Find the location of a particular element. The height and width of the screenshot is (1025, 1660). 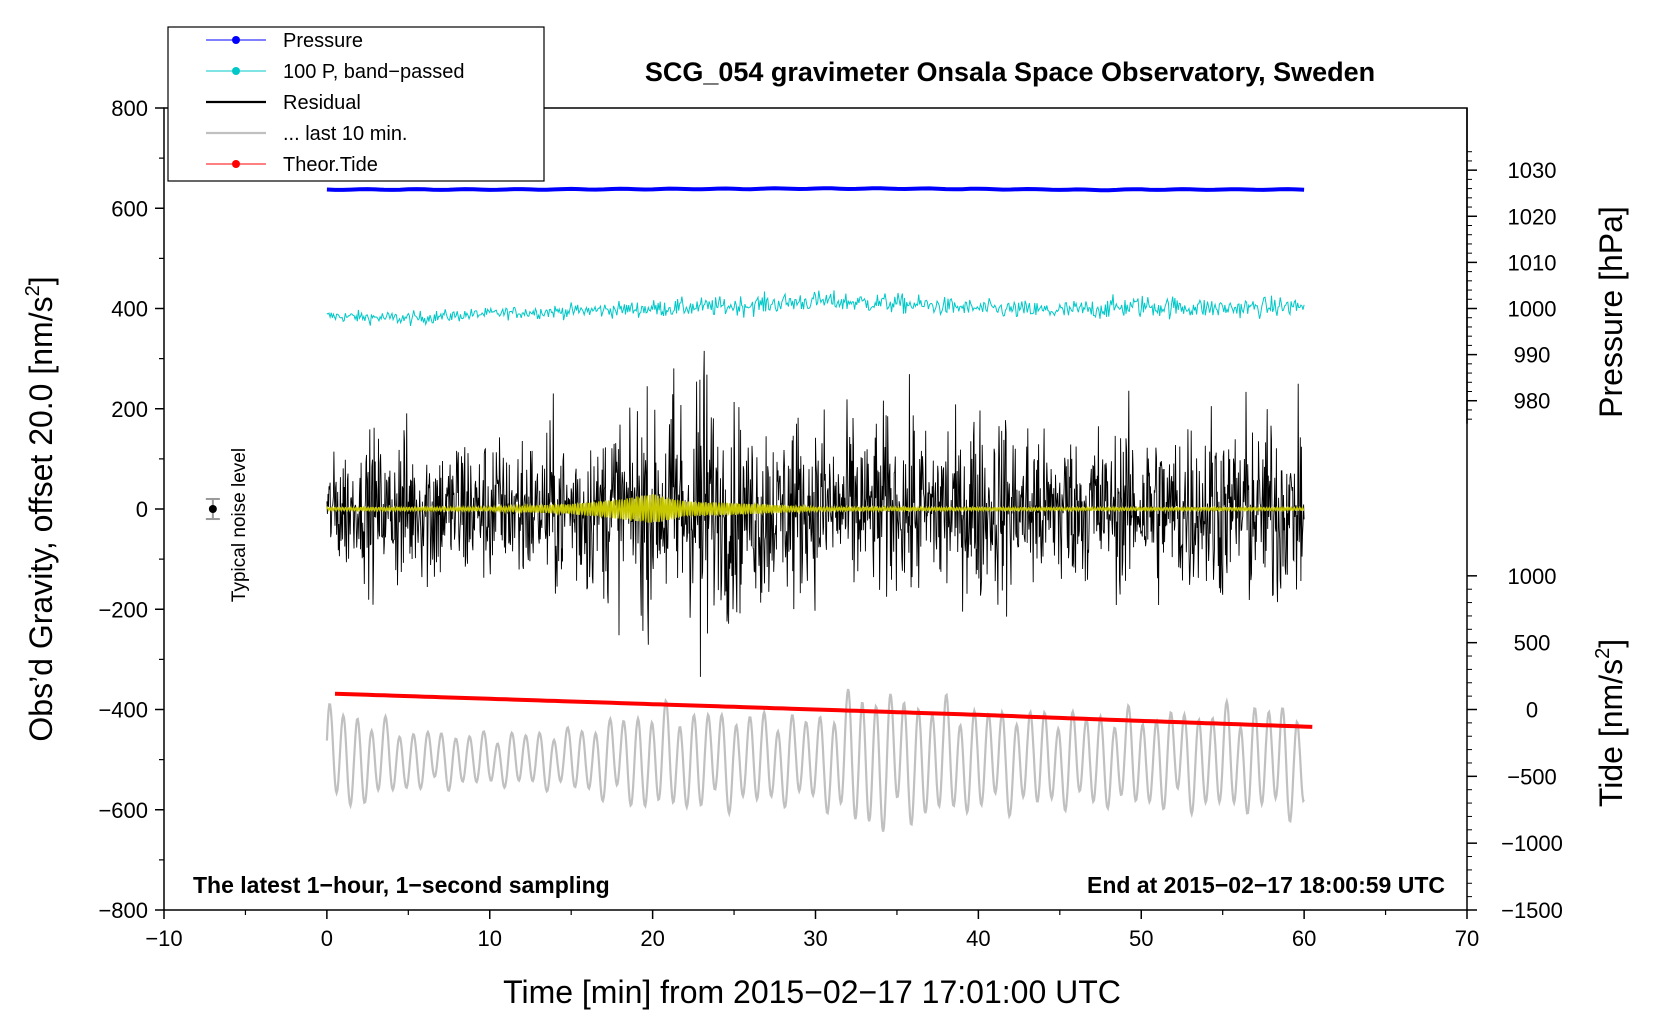

tide-tick-label: −500 is located at coordinates (1532, 776).